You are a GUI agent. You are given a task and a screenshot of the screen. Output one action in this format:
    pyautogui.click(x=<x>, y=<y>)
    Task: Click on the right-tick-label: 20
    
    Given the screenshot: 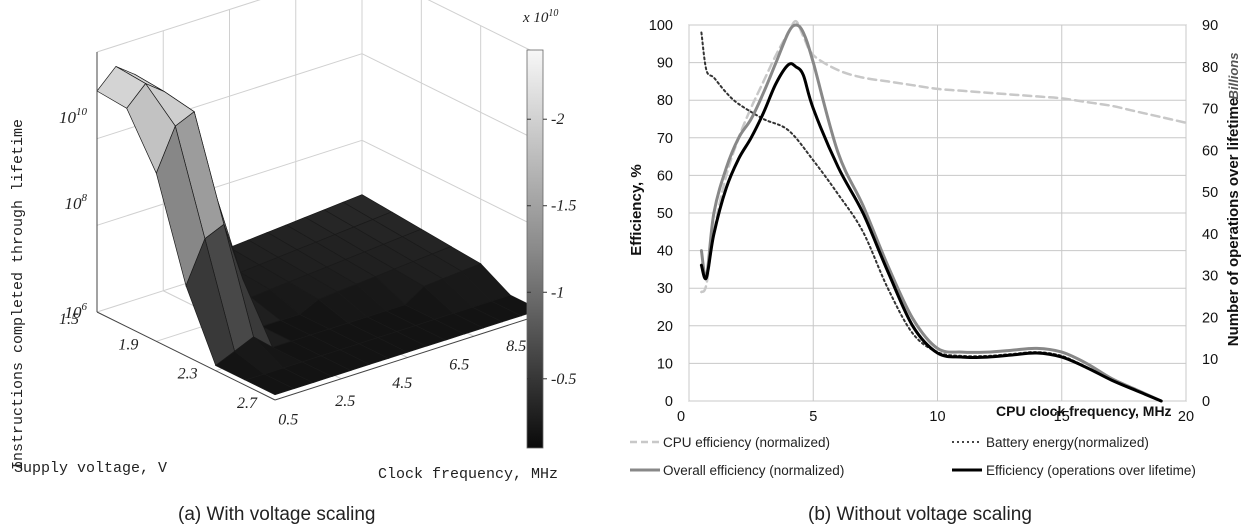 What is the action you would take?
    pyautogui.click(x=1210, y=318)
    